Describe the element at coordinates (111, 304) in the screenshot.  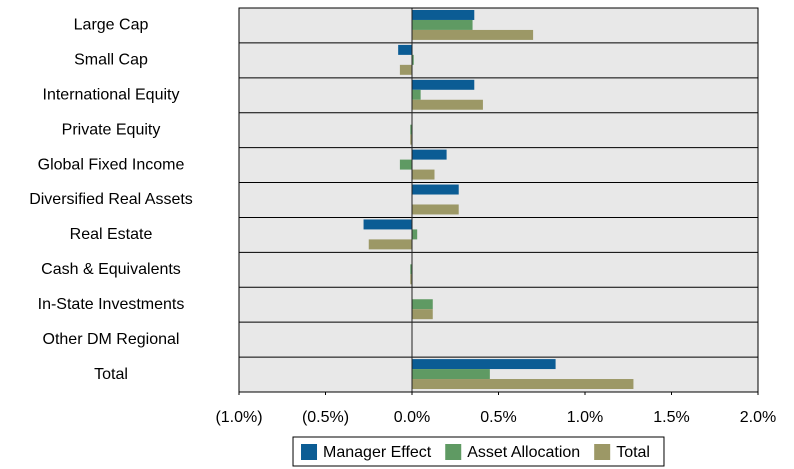
I see `y-tick-label: In-State Investments` at that location.